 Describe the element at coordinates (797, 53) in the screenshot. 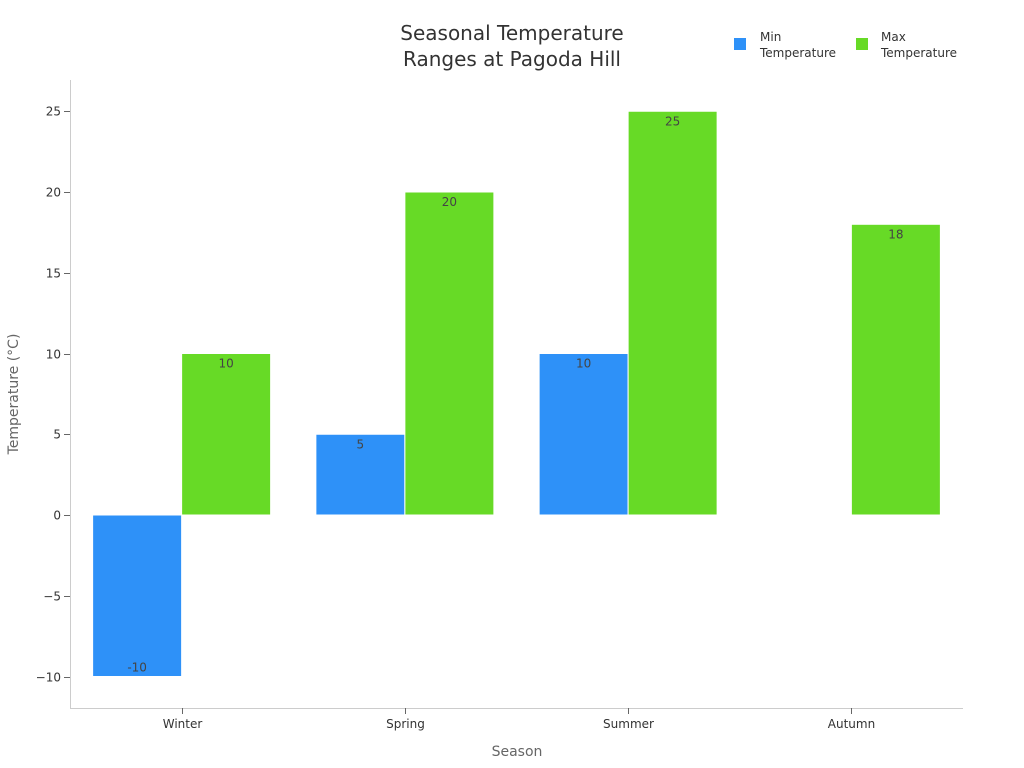

I see `legend-label-min-line-2: Temperature` at that location.